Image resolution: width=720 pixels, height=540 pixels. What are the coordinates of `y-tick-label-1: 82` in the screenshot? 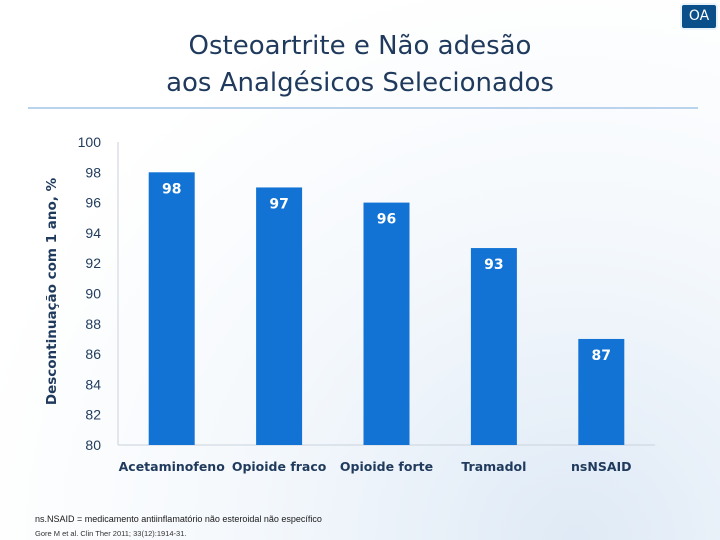 It's located at (93, 415).